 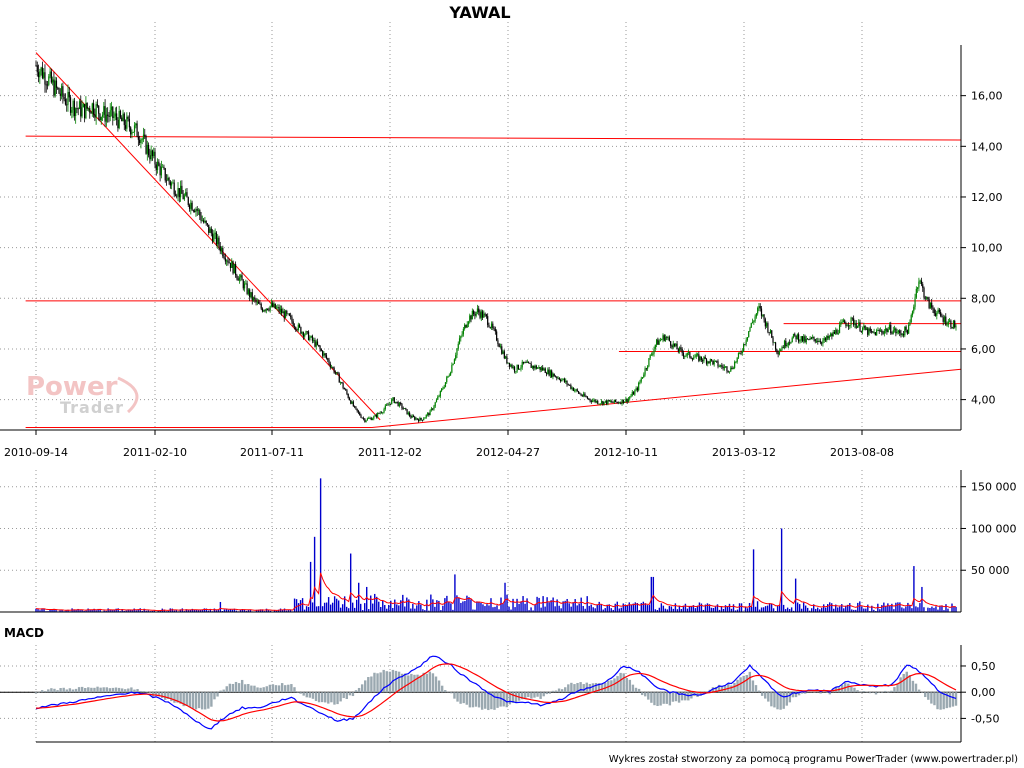 I want to click on date-tick-label: 2010-09-14, so click(x=36, y=452).